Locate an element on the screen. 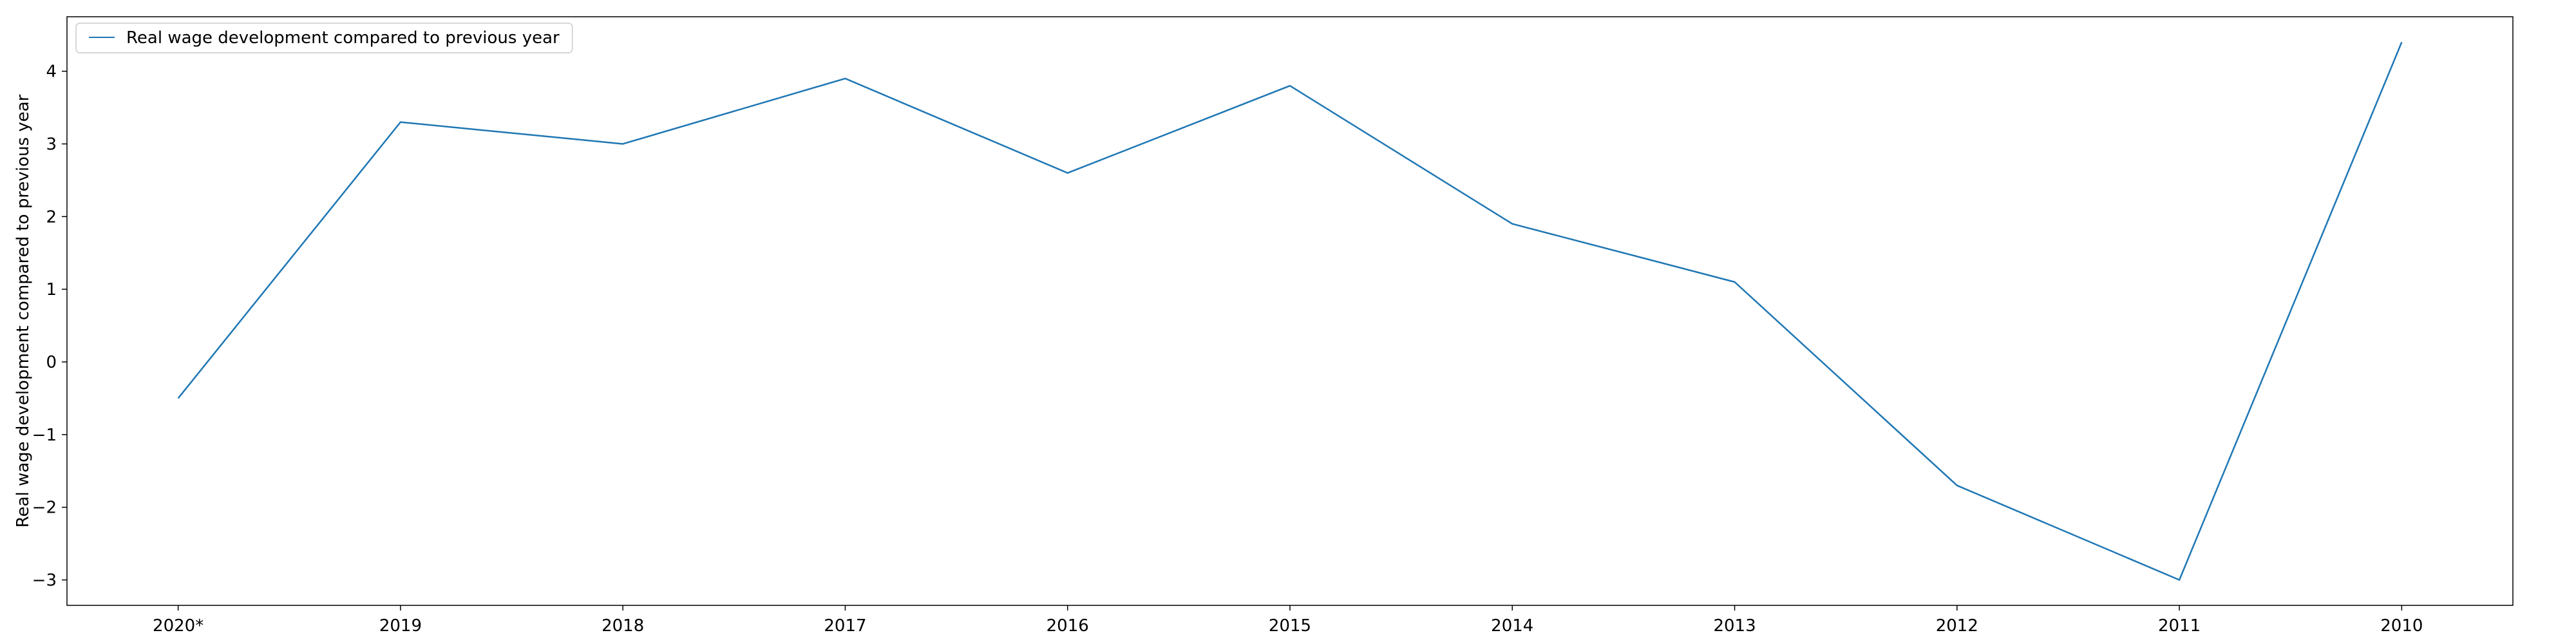 This screenshot has height=644, width=2576. x-tick-label: 2011 is located at coordinates (2179, 626).